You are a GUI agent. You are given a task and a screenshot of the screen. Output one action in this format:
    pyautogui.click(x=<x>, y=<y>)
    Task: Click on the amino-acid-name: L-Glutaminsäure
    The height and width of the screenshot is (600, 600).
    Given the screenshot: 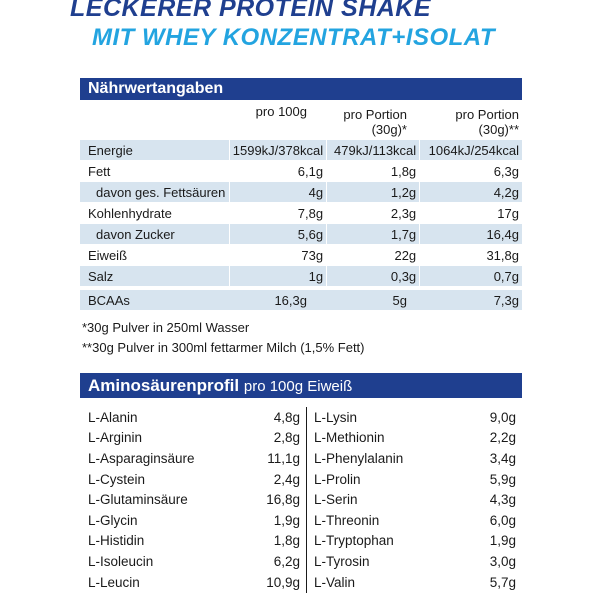 What is the action you would take?
    pyautogui.click(x=138, y=500)
    